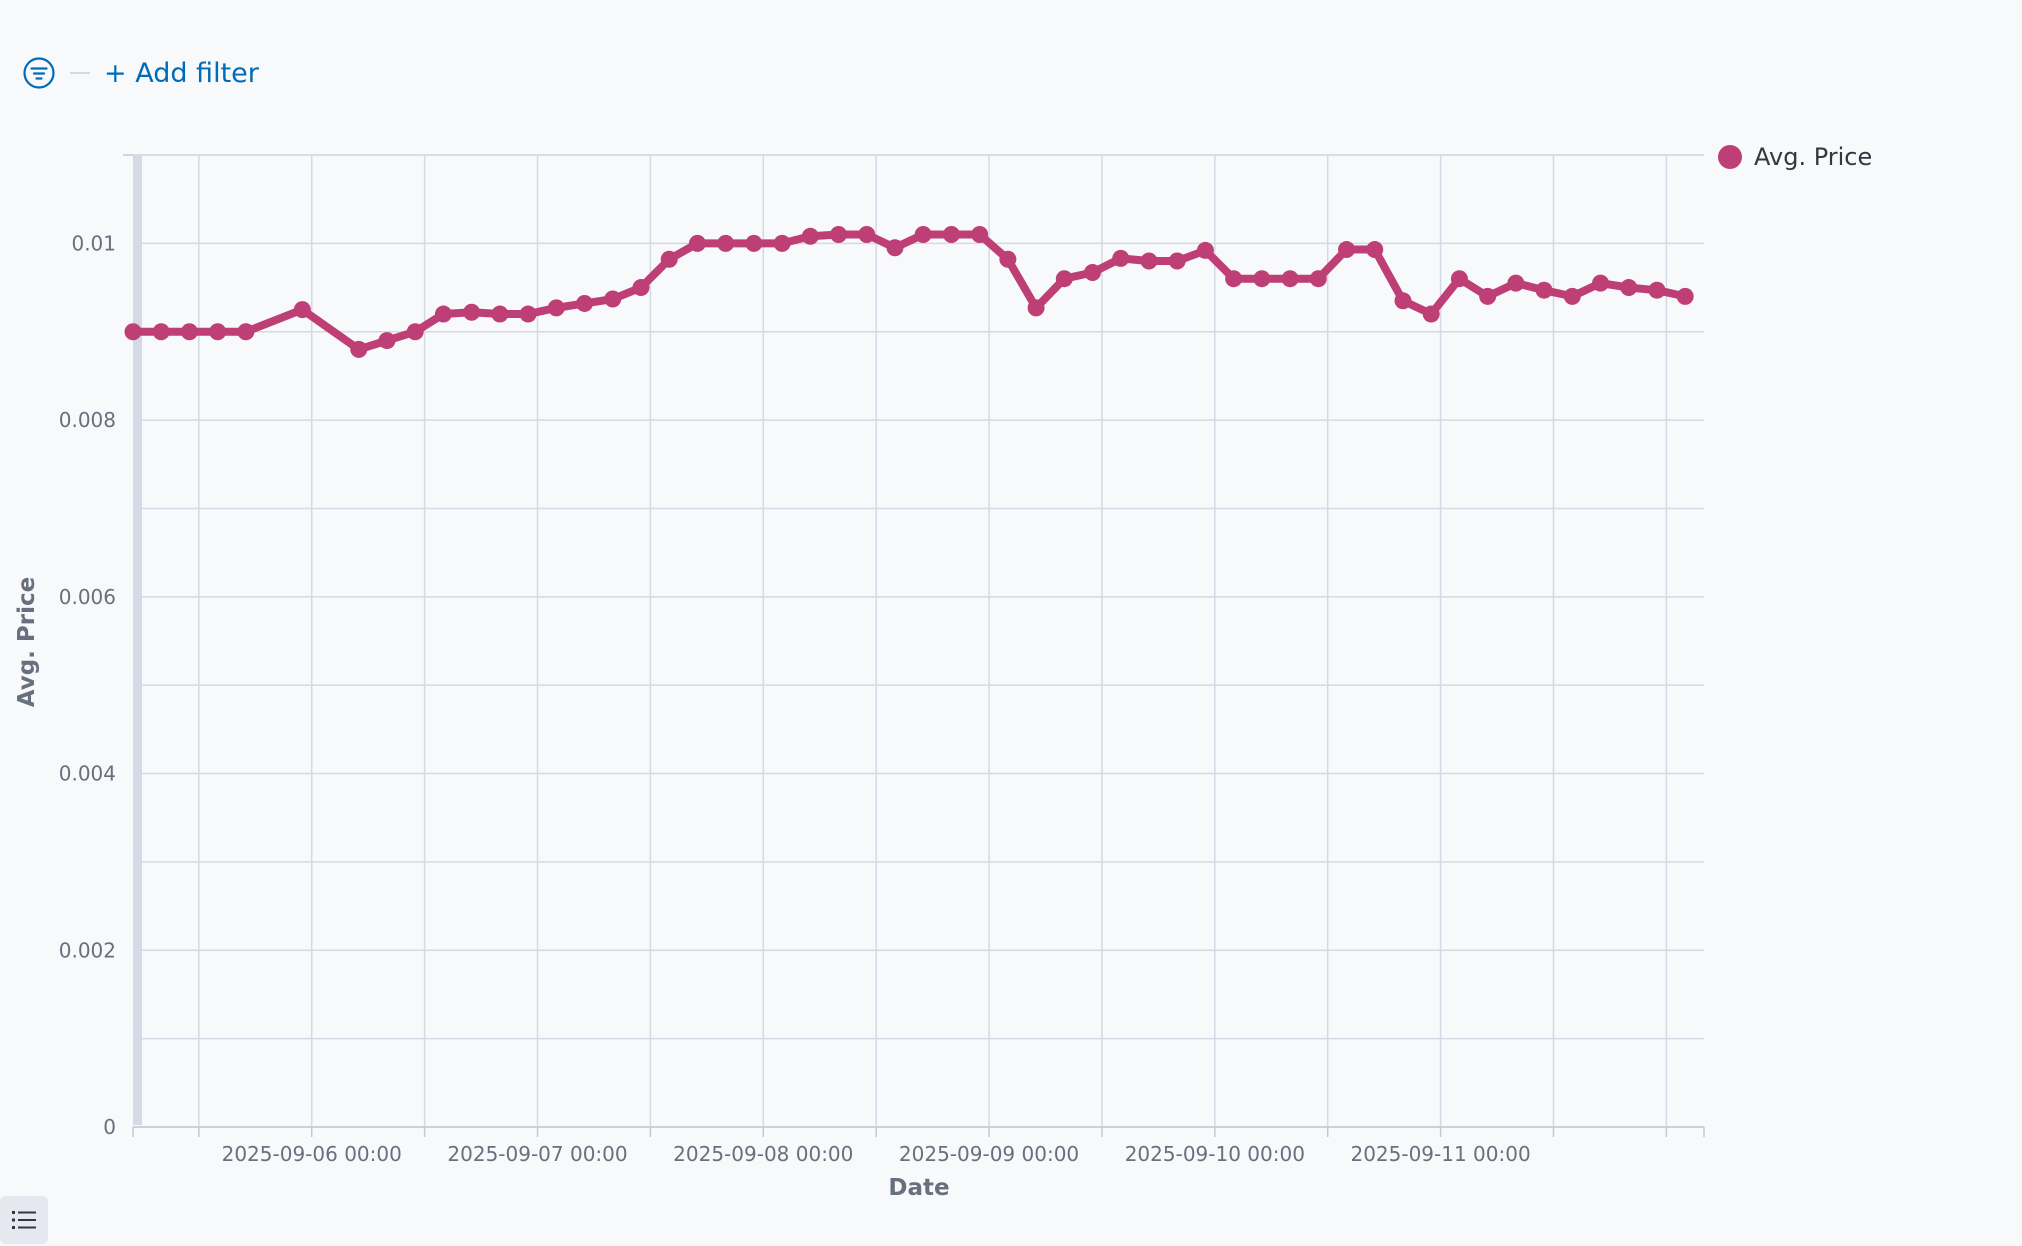  Describe the element at coordinates (537, 1154) in the screenshot. I see `x-tick-label: 2025-09-07 00:00` at that location.